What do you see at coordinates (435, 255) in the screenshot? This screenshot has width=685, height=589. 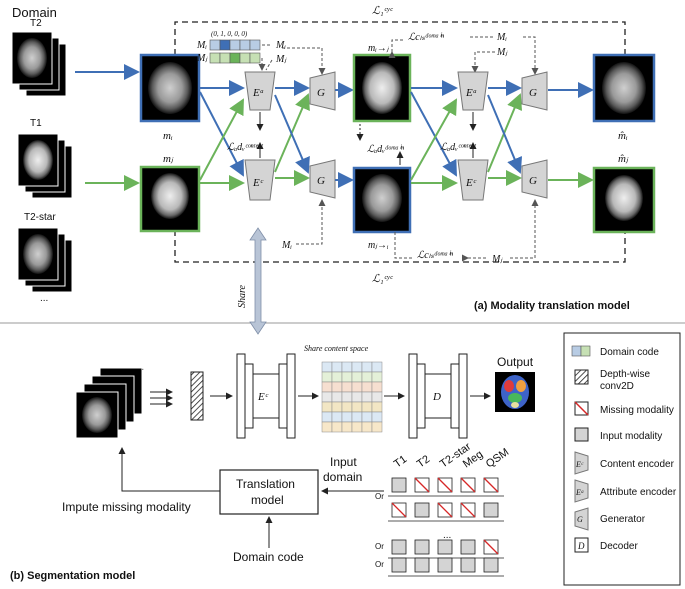 I see `loss-cls-domain-bottom: ℒcₗₛᵈᵒᵐᵃⁱⁿ` at bounding box center [435, 255].